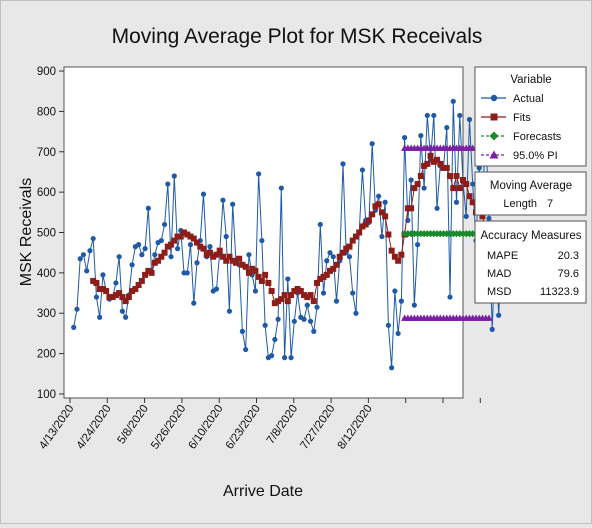 The width and height of the screenshot is (592, 528). I want to click on legend-label-forecasts: Forecasts, so click(537, 137).